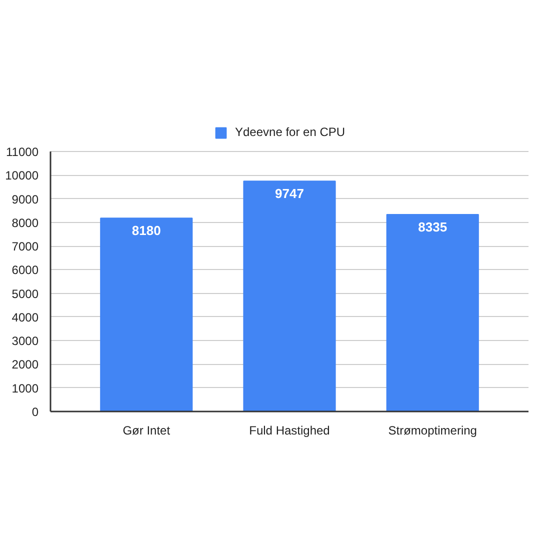 Image resolution: width=550 pixels, height=550 pixels. I want to click on data-label: 8180, so click(146, 230).